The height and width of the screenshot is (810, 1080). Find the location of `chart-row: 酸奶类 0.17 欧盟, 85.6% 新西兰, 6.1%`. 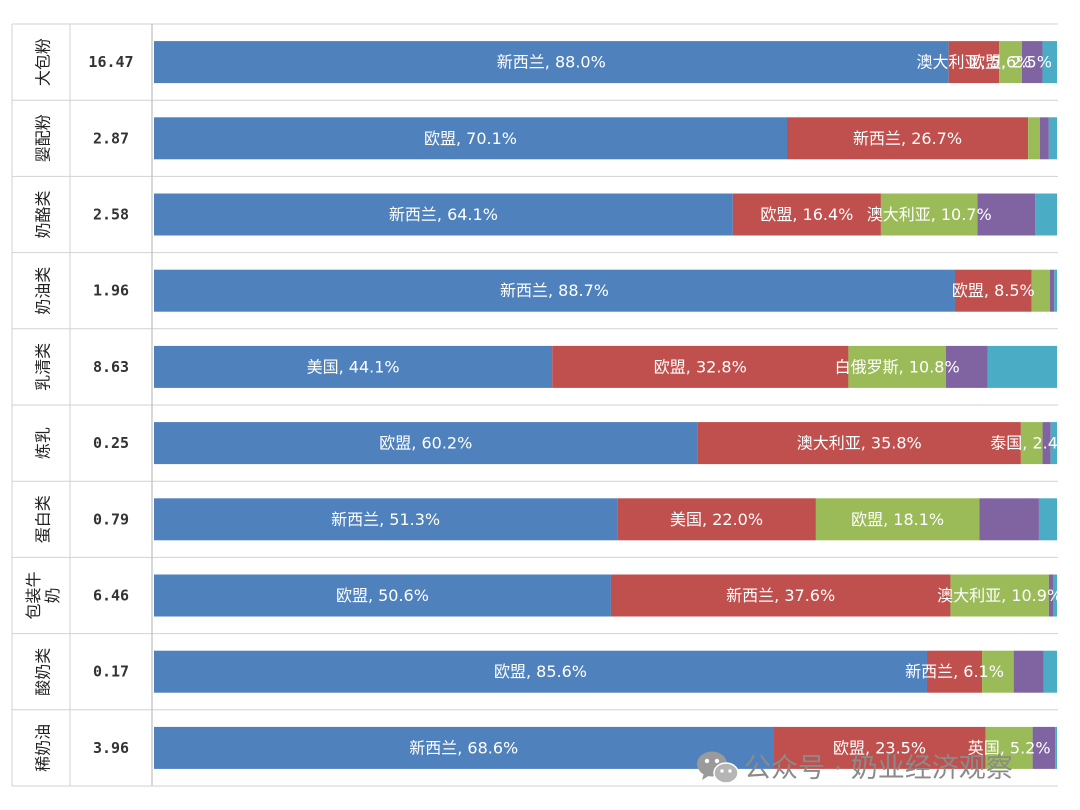

chart-row: 酸奶类 0.17 欧盟, 85.6% 新西兰, 6.1% is located at coordinates (545, 672).